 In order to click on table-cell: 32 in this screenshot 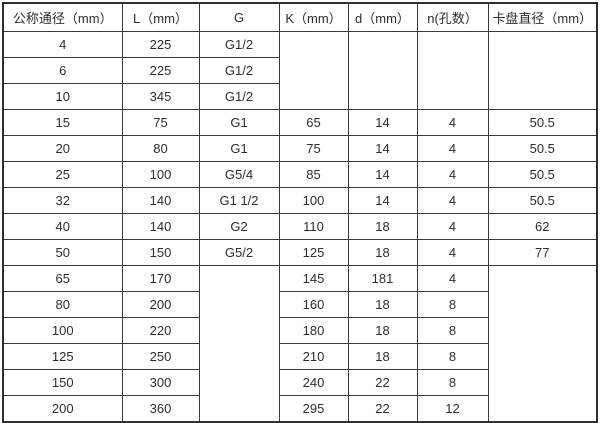, I will do `click(62, 200)`.